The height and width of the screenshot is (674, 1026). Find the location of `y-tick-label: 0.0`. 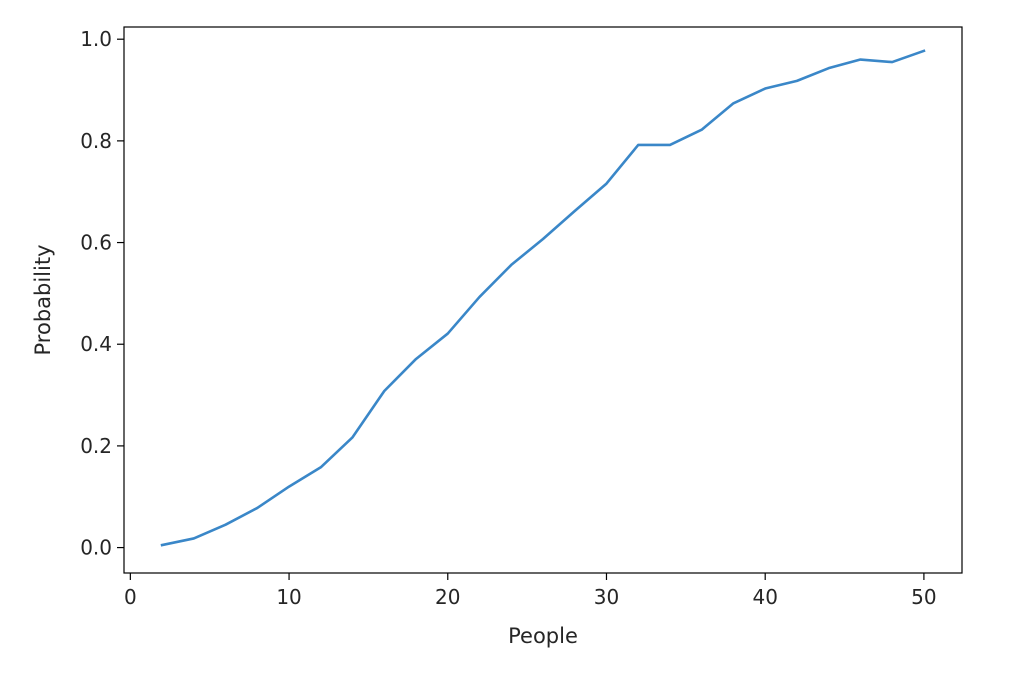

y-tick-label: 0.0 is located at coordinates (96, 548).